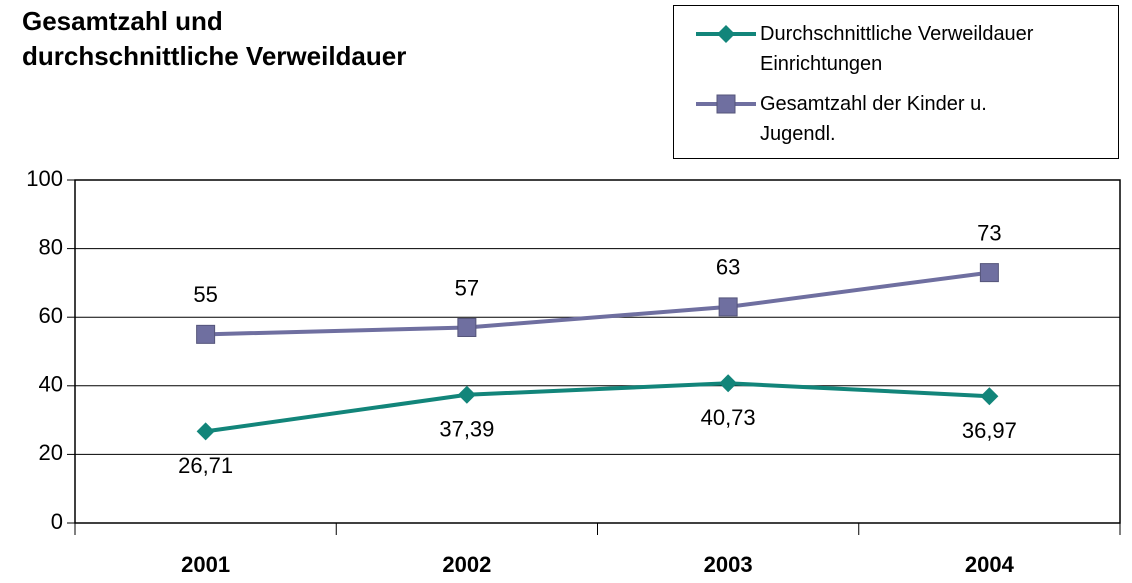  Describe the element at coordinates (728, 267) in the screenshot. I see `data-label: 63` at that location.